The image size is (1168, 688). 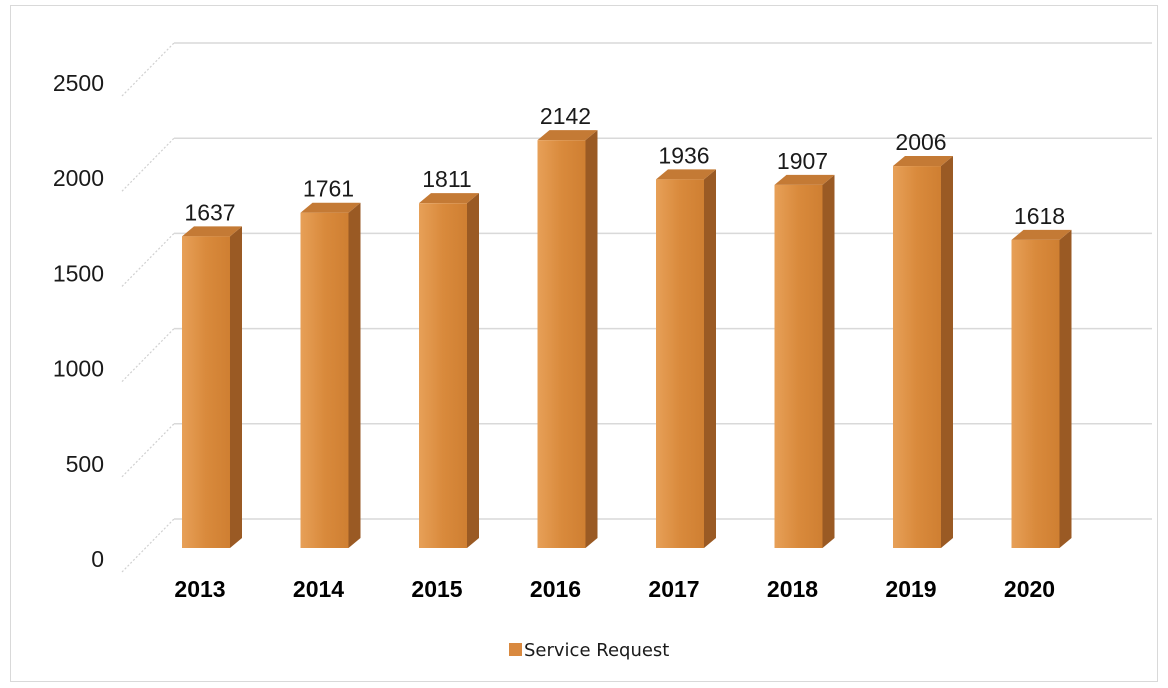 I want to click on bar-2013, so click(x=212, y=387).